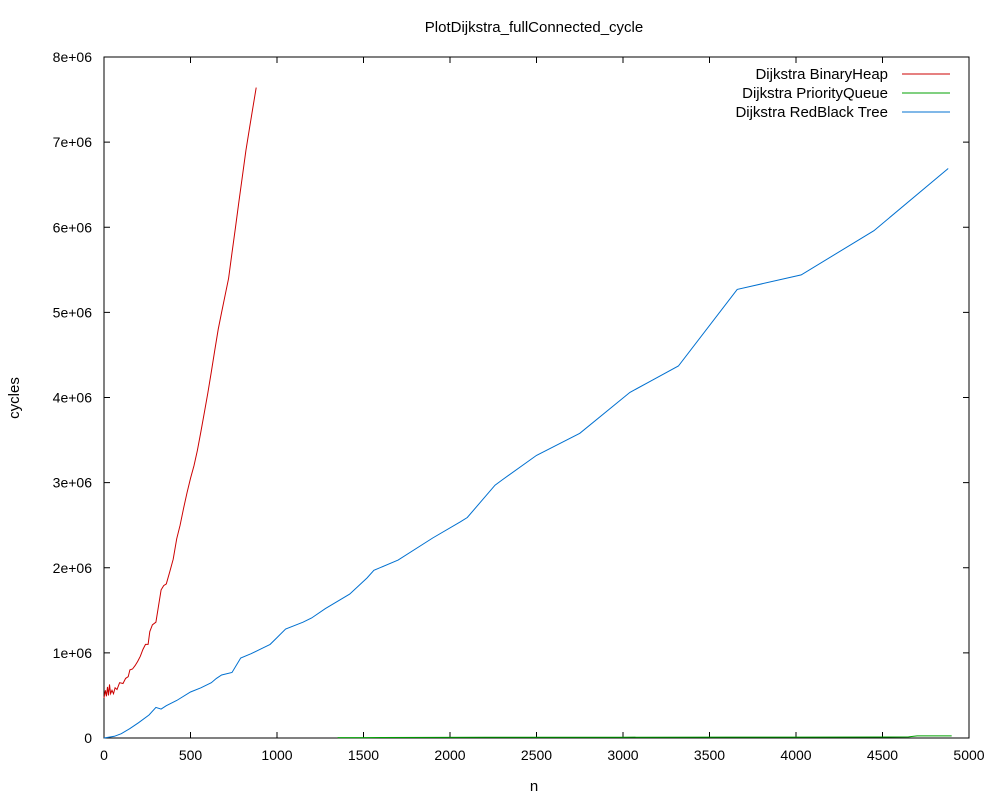  What do you see at coordinates (363, 755) in the screenshot?
I see `x-tick-label: 1500` at bounding box center [363, 755].